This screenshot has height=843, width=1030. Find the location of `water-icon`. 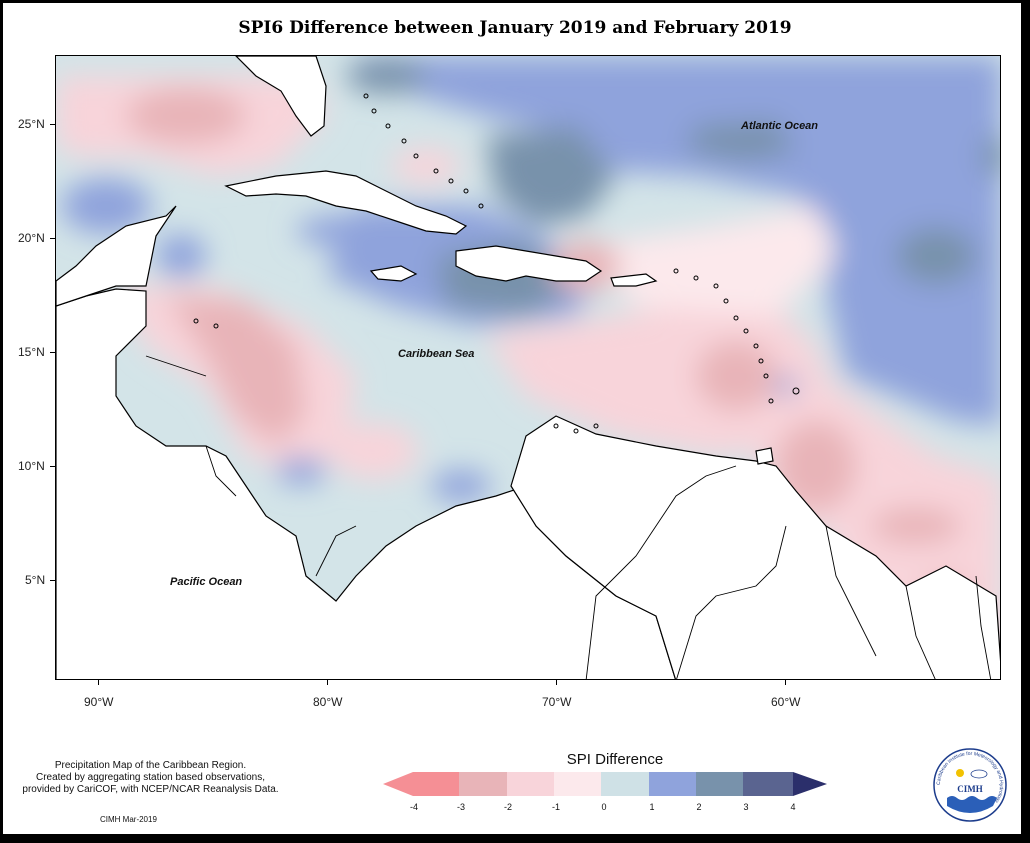

water-icon is located at coordinates (972, 804).